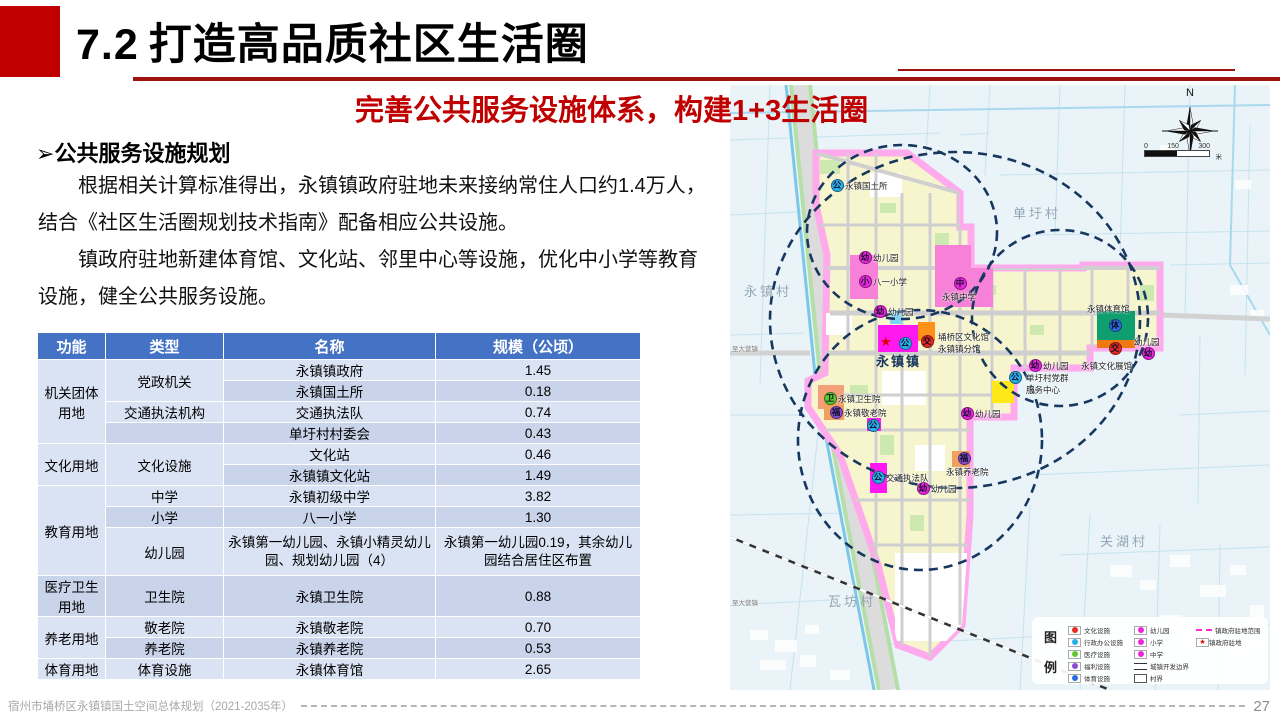 This screenshot has width=1280, height=720. What do you see at coordinates (907, 478) in the screenshot?
I see `facility-label: 交通执法队` at bounding box center [907, 478].